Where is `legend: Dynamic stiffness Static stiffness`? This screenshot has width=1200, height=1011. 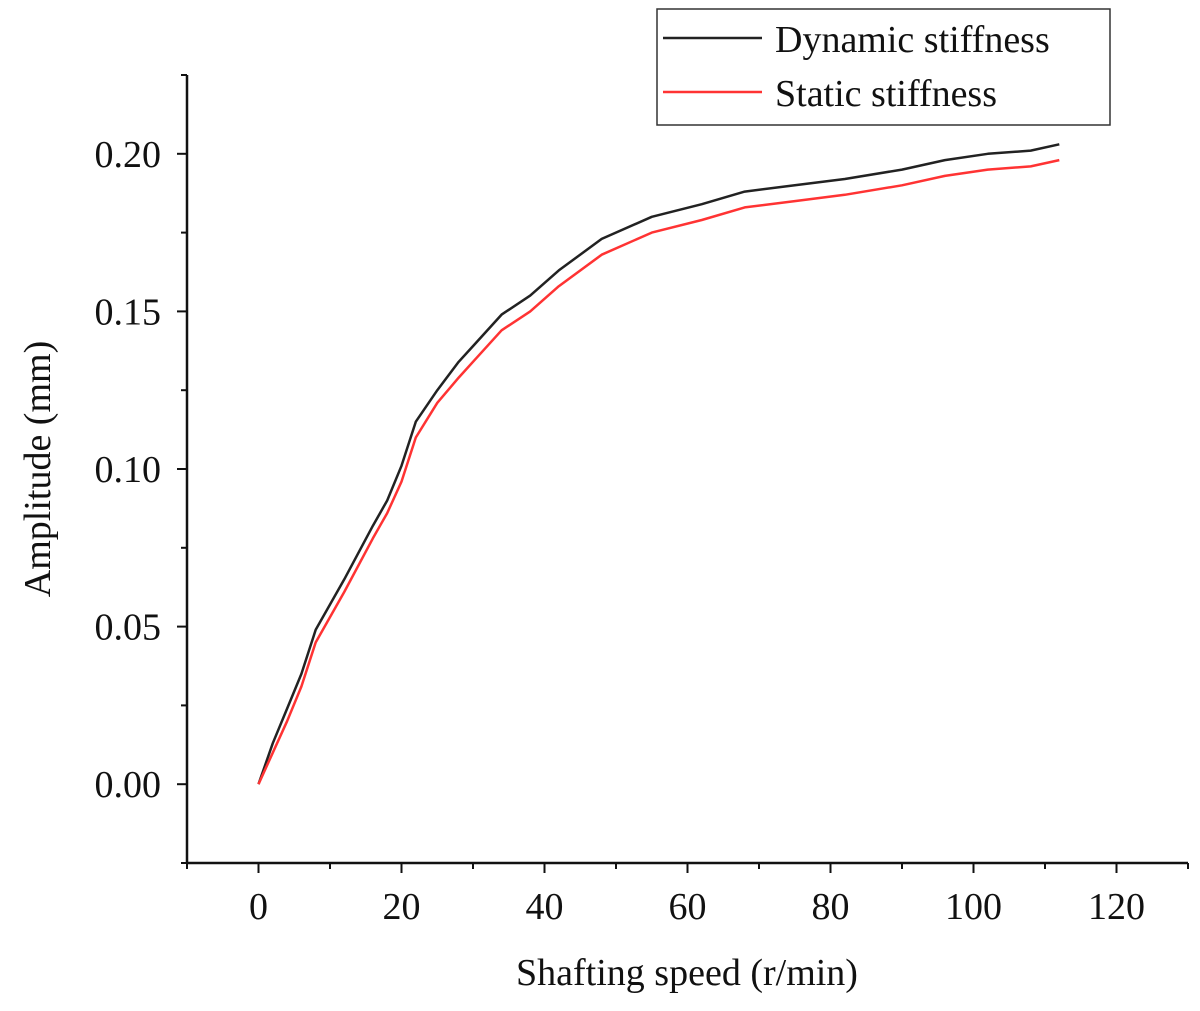 legend: Dynamic stiffness Static stiffness is located at coordinates (883, 67).